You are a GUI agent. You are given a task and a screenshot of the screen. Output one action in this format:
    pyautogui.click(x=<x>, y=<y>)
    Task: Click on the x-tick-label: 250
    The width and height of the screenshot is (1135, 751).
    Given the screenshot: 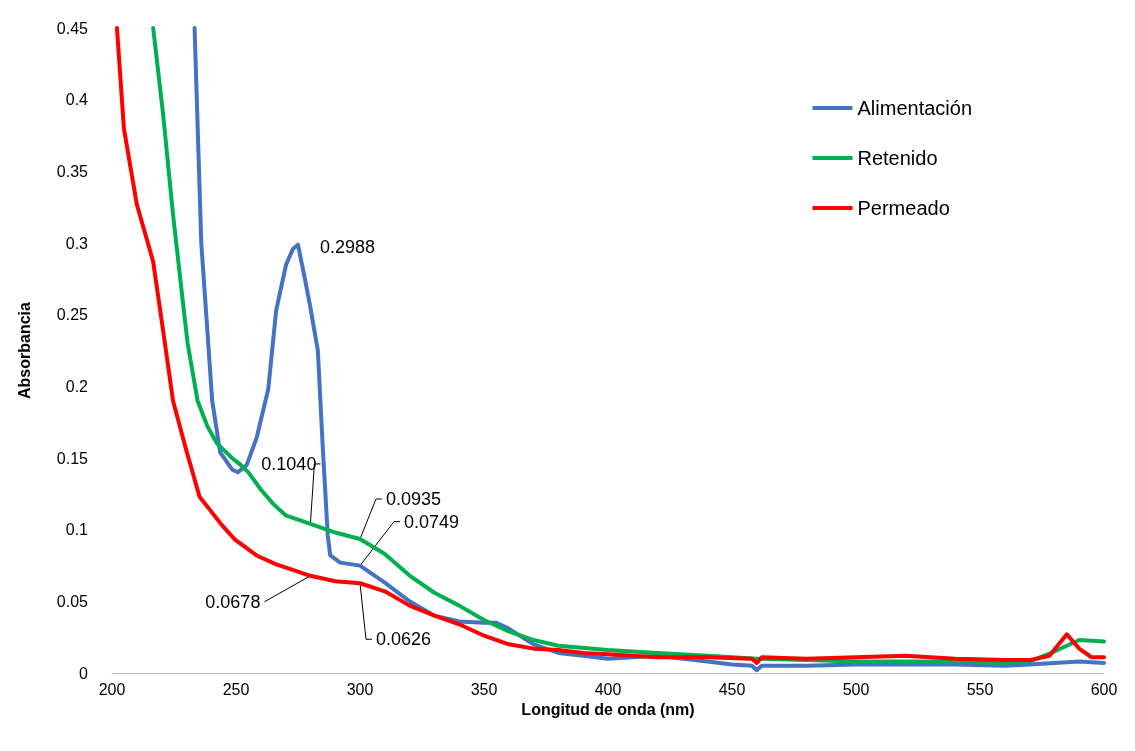 What is the action you would take?
    pyautogui.click(x=236, y=689)
    